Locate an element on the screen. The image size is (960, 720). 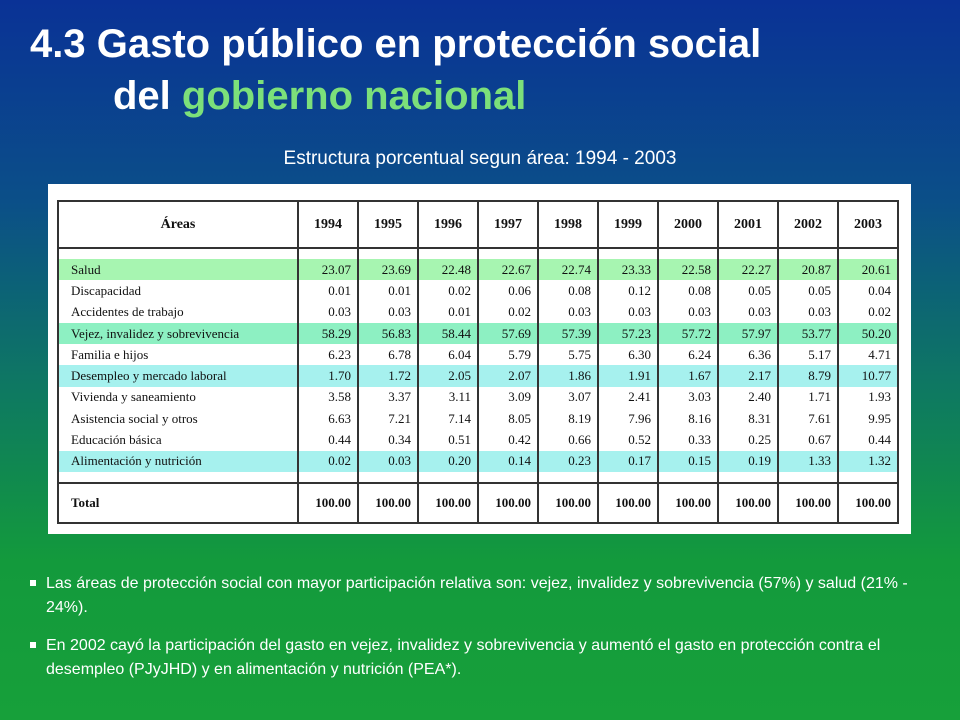
table-cell: 0.33 is located at coordinates (688, 440).